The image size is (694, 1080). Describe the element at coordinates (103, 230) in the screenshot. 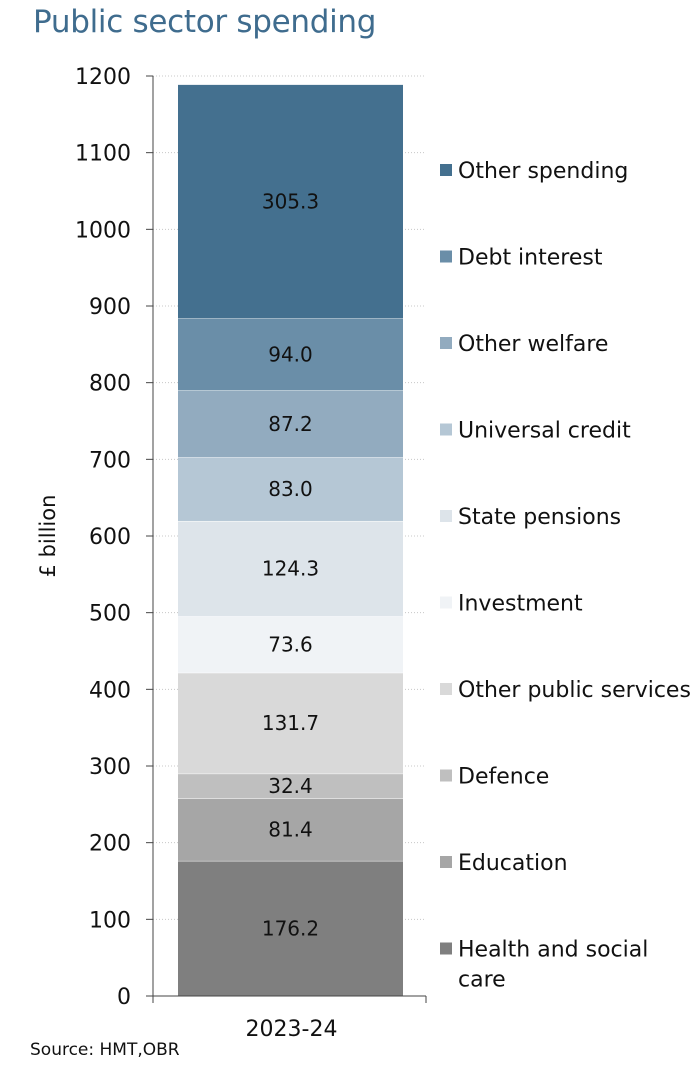

I see `y-tick-label: 1000` at that location.